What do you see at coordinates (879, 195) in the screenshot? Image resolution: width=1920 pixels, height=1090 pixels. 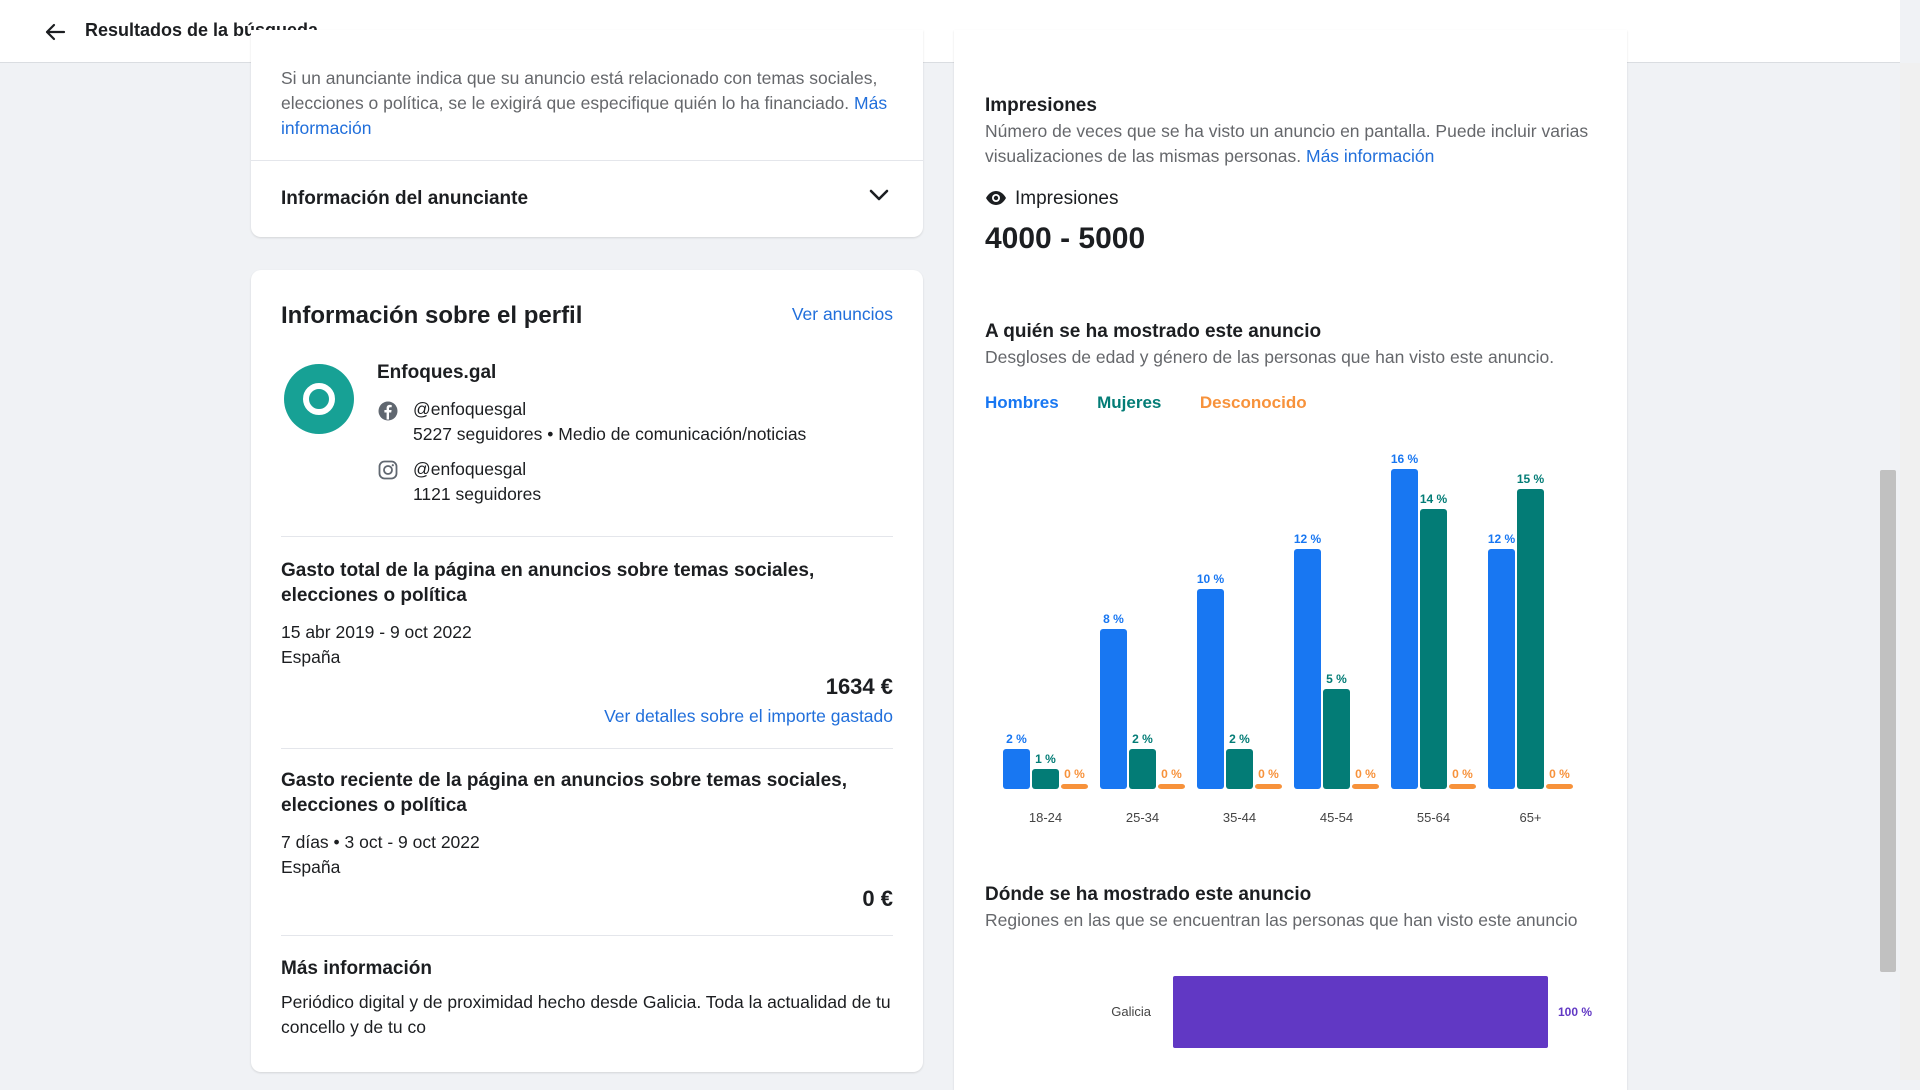 I see `chevron-down-icon` at bounding box center [879, 195].